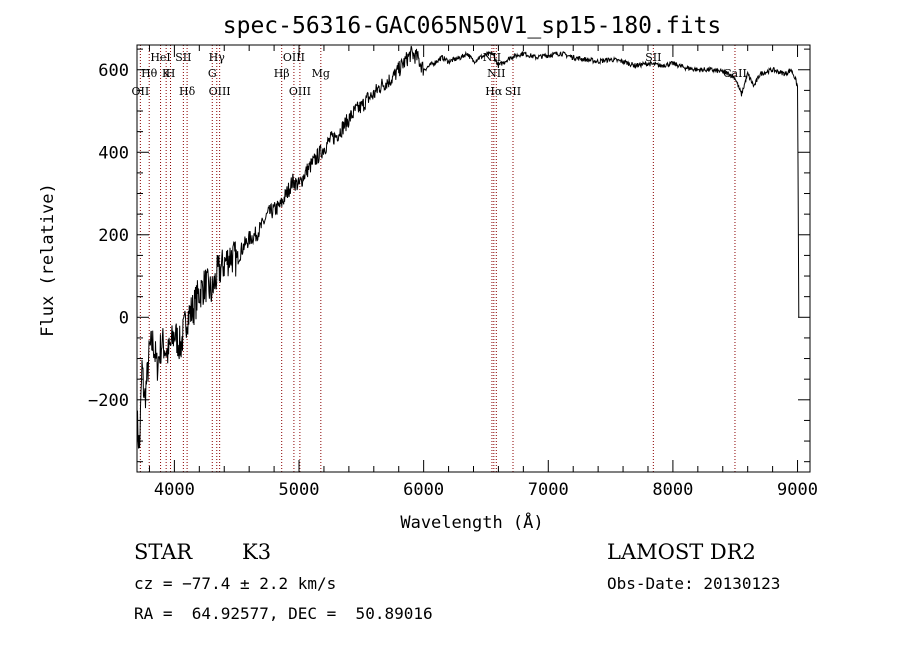 The width and height of the screenshot is (900, 649). I want to click on spectral-line-label: H, so click(171, 73).